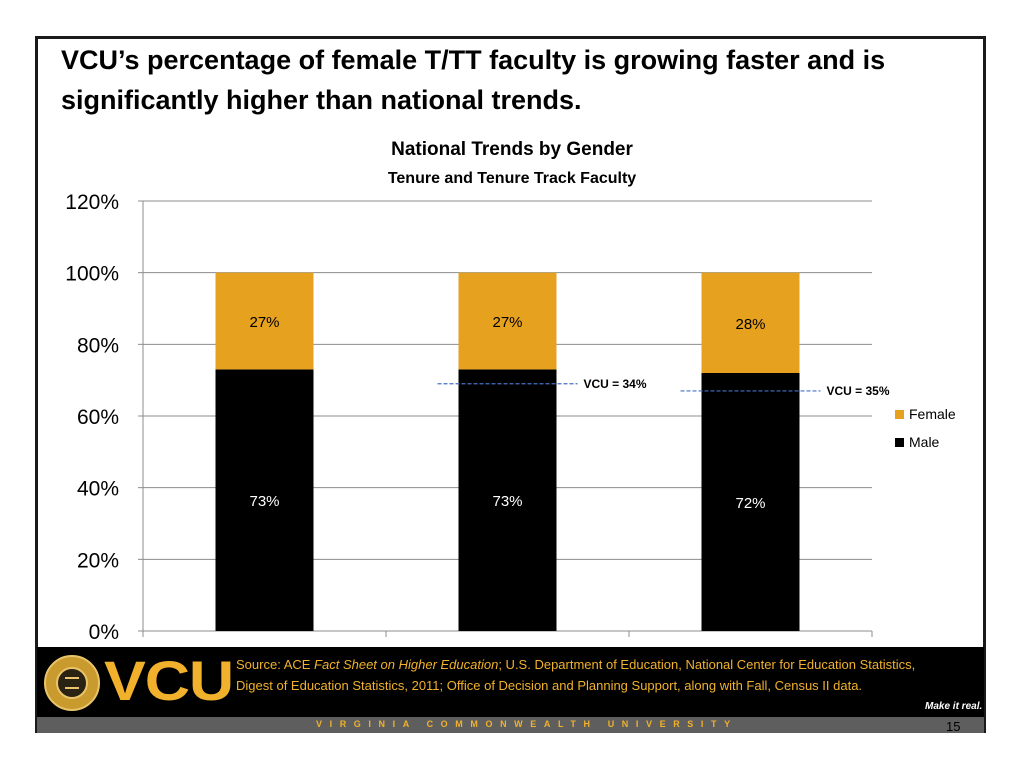 This screenshot has height=768, width=1024. Describe the element at coordinates (932, 414) in the screenshot. I see `legend-label-female: Female` at that location.